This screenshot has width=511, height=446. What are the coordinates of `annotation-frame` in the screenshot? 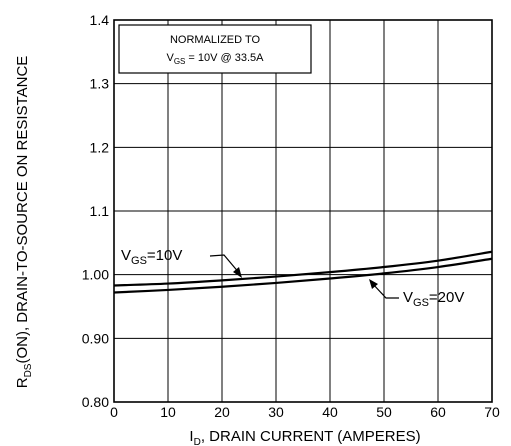 It's located at (215, 49).